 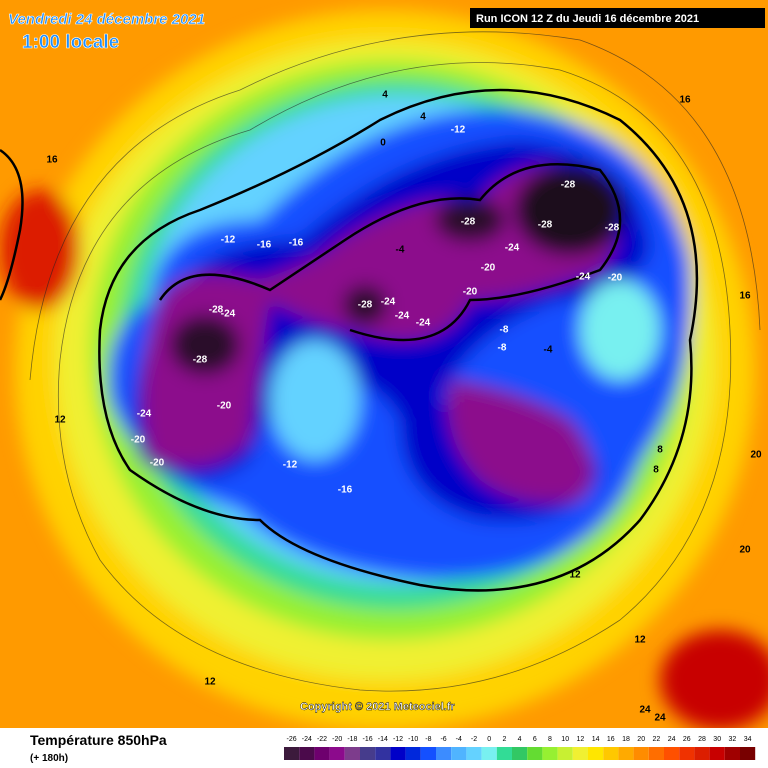 I want to click on scale-label: -14, so click(x=383, y=739).